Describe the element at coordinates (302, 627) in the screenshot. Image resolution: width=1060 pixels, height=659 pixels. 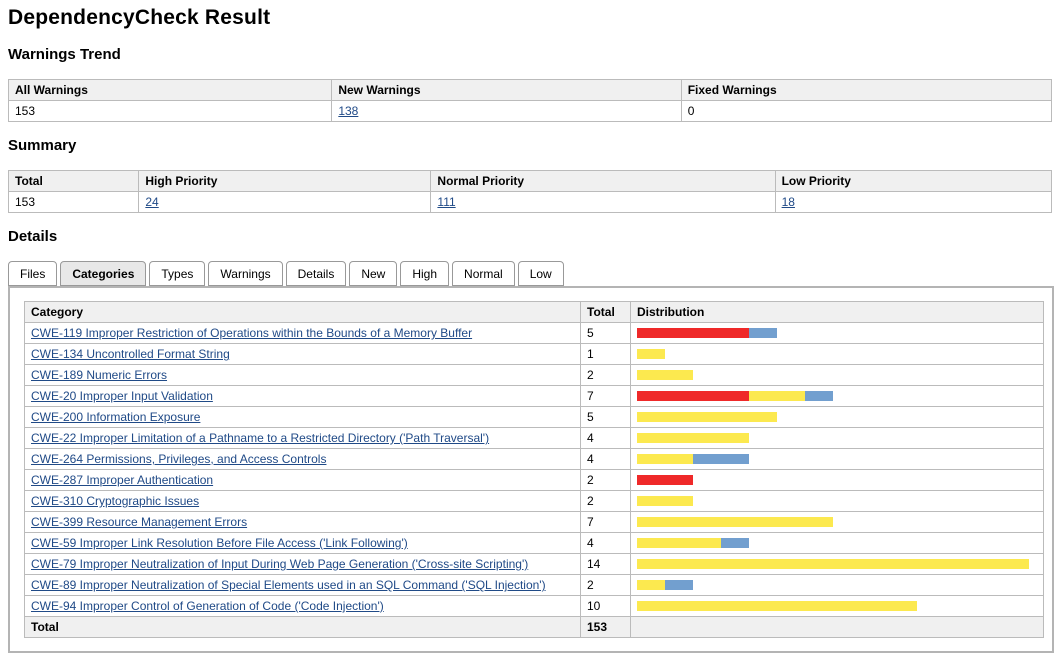
I see `footer-label: Total` at that location.